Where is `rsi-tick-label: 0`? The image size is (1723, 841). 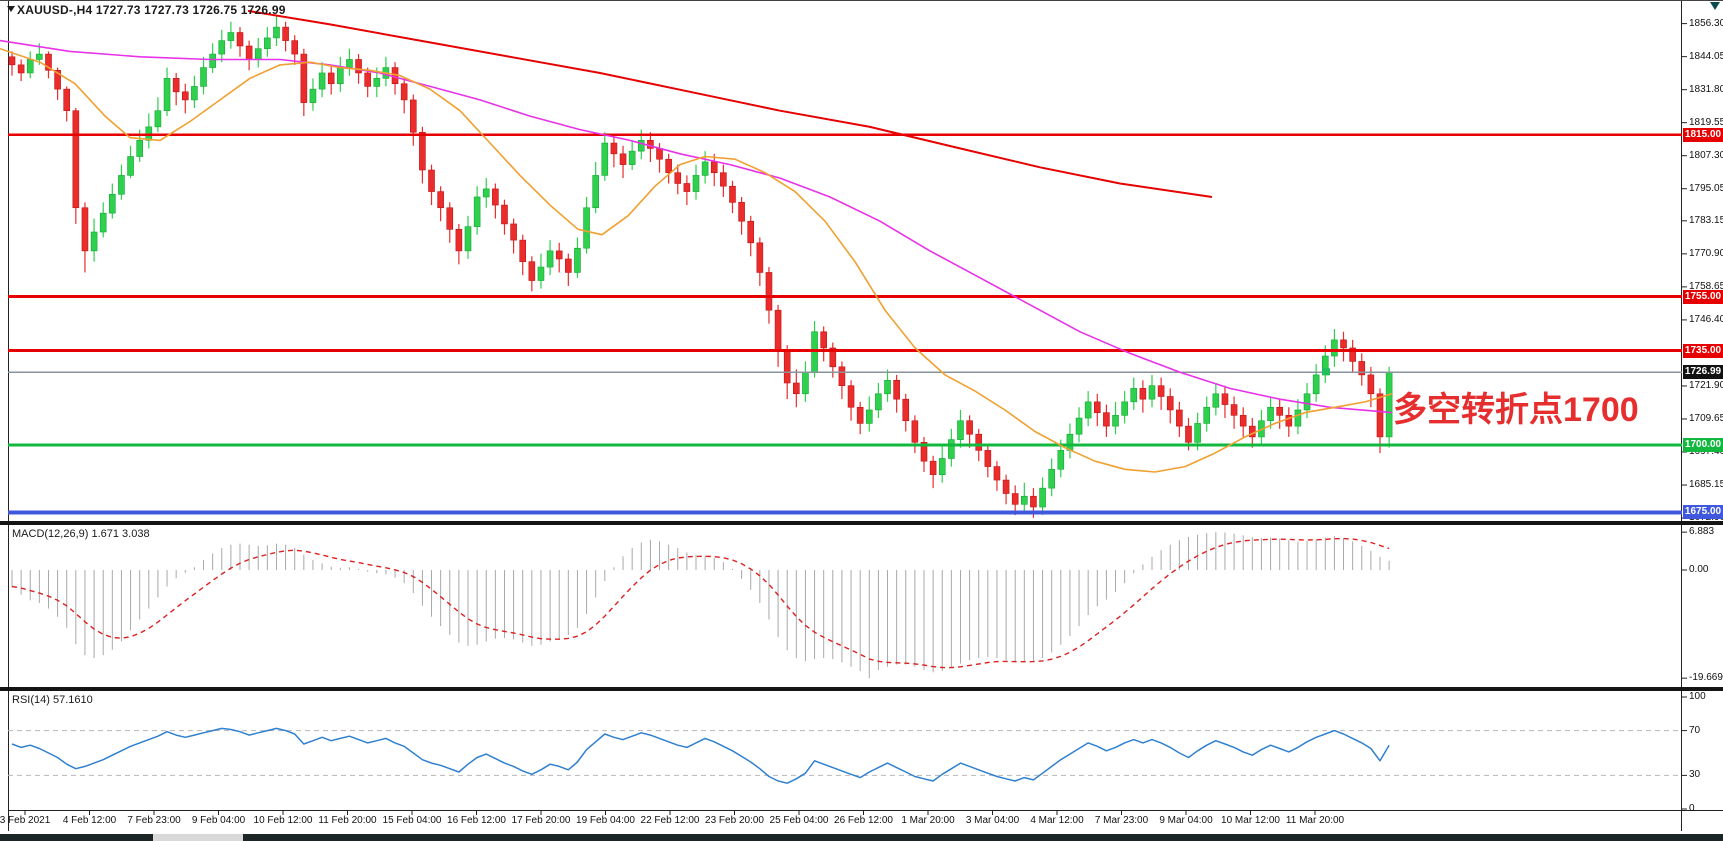 rsi-tick-label: 0 is located at coordinates (1692, 808).